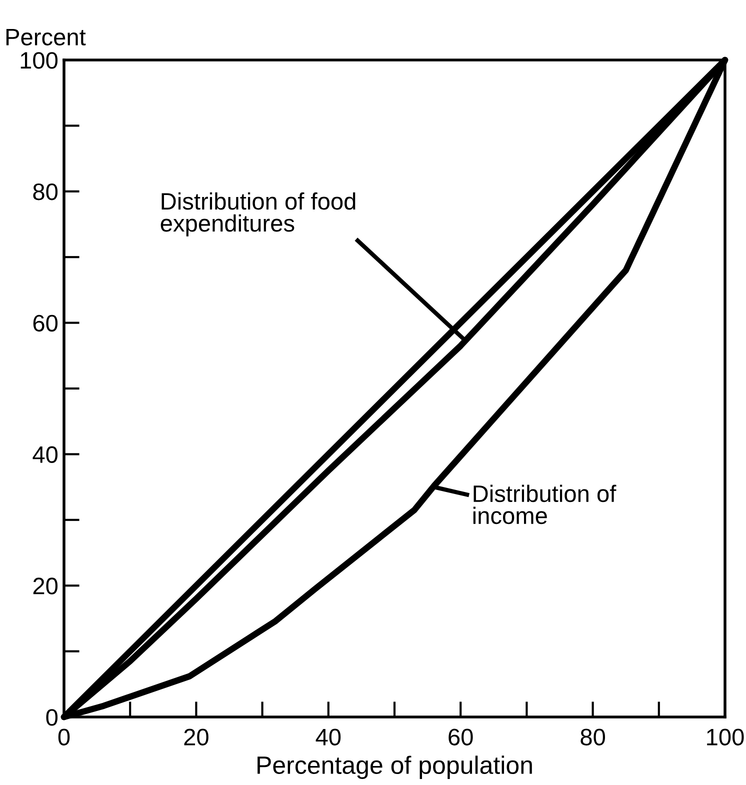 This screenshot has width=746, height=785. Describe the element at coordinates (45, 323) in the screenshot. I see `y-tick-label: 60` at that location.